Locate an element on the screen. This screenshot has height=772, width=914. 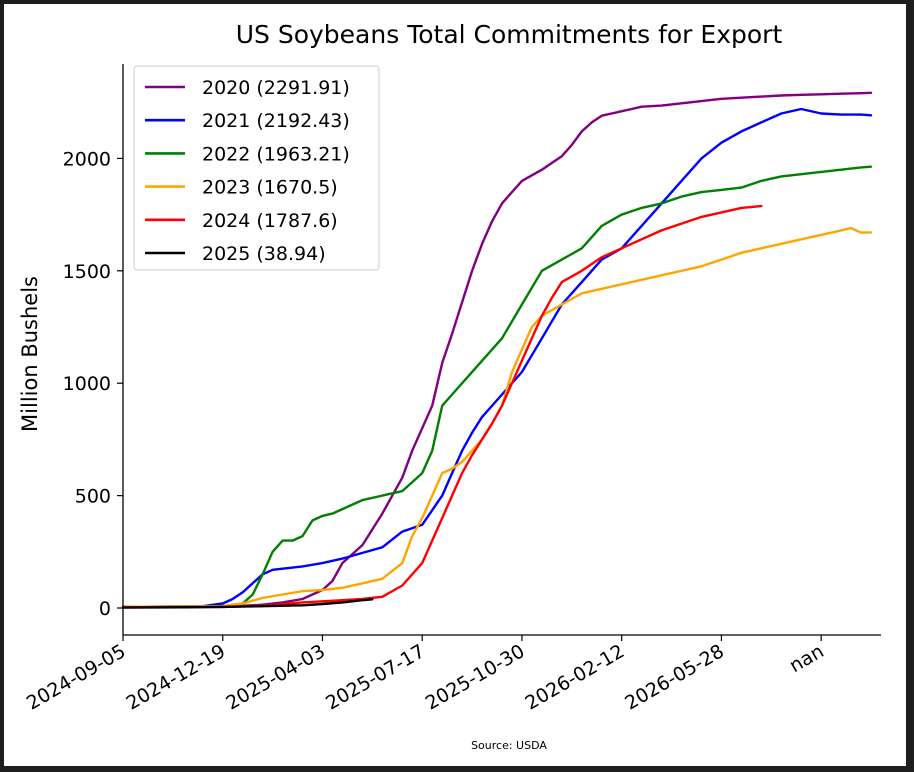
legend-label: 2024 (1787.6) is located at coordinates (270, 221).